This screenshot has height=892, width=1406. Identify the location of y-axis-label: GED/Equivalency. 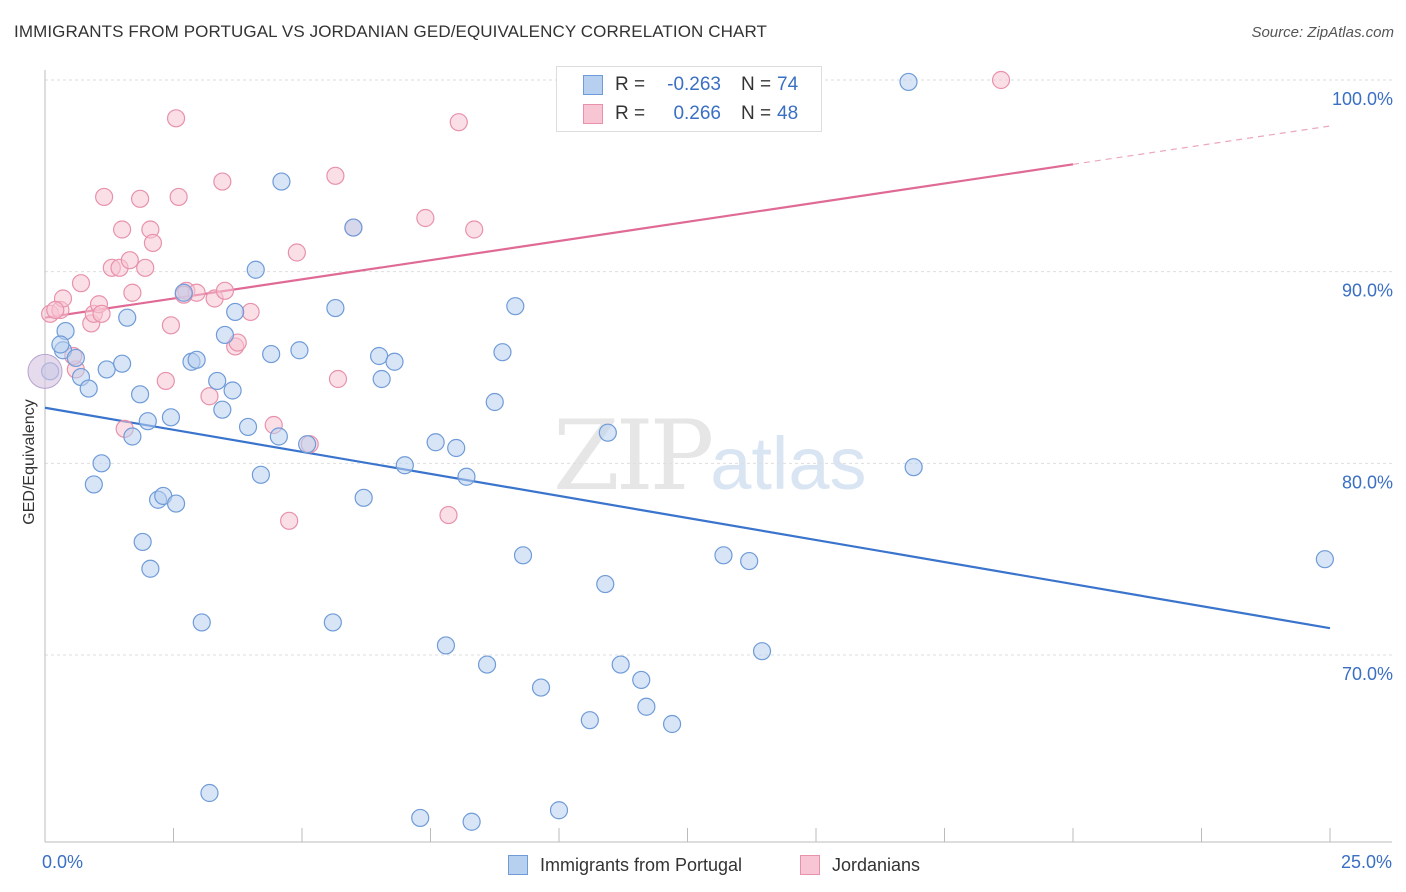
(29, 462).